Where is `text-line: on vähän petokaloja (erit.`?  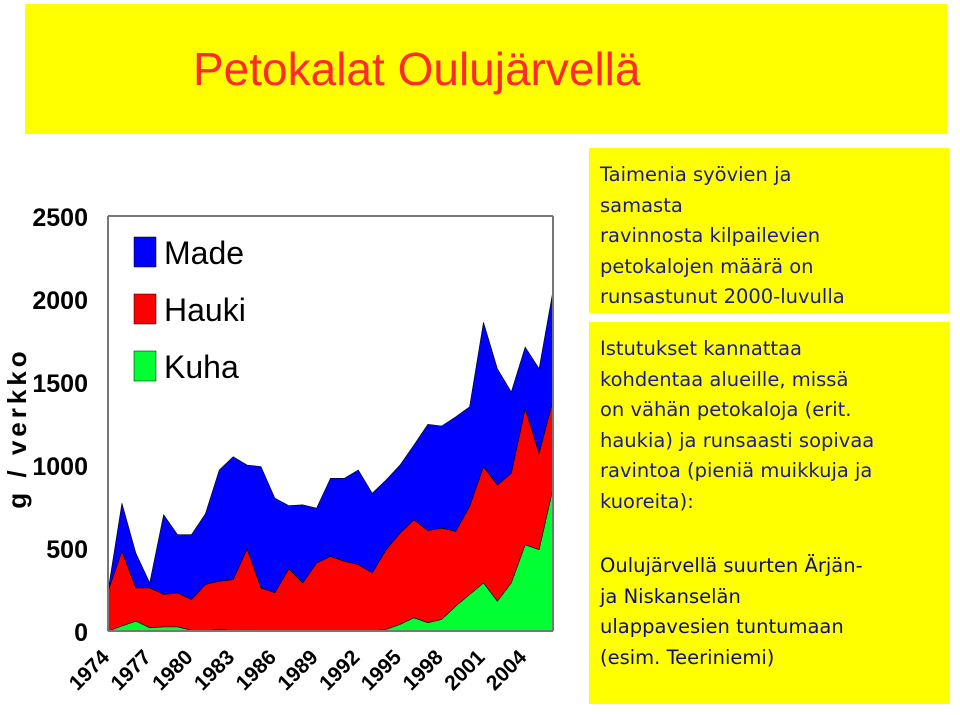
text-line: on vähän petokaloja (erit. is located at coordinates (726, 409).